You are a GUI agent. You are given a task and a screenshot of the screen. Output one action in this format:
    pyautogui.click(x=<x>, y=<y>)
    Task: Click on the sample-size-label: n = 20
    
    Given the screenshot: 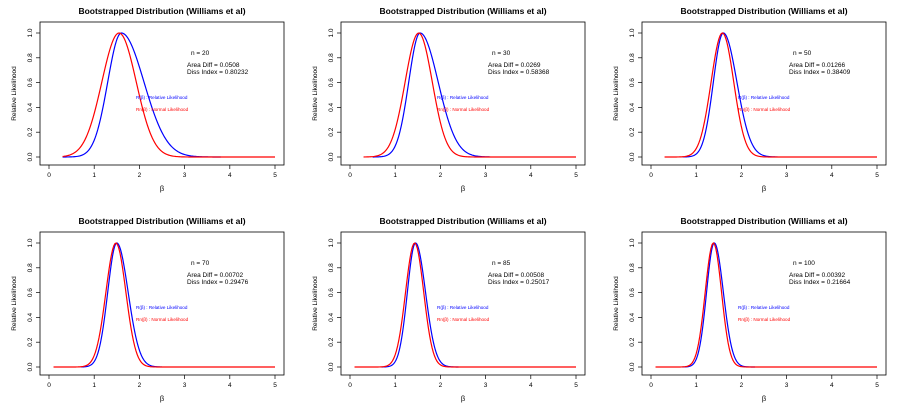 What is the action you would take?
    pyautogui.click(x=200, y=53)
    